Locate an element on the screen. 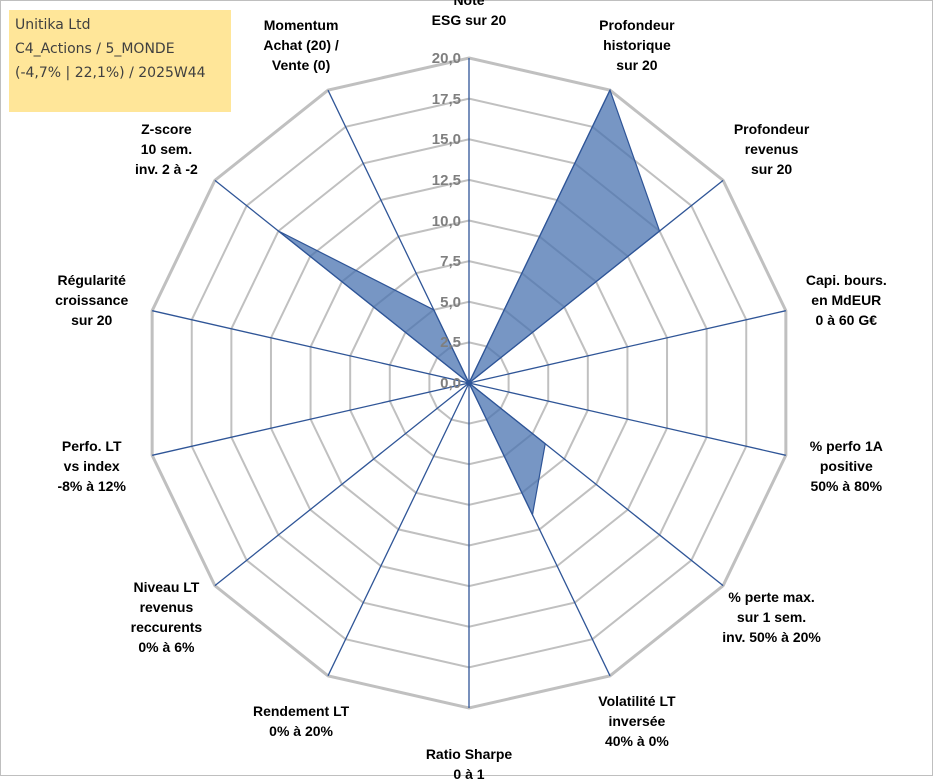 The height and width of the screenshot is (784, 933). axis-label-3: Capi. bours. en MdEUR 0 à 60 G€ is located at coordinates (844, 300).